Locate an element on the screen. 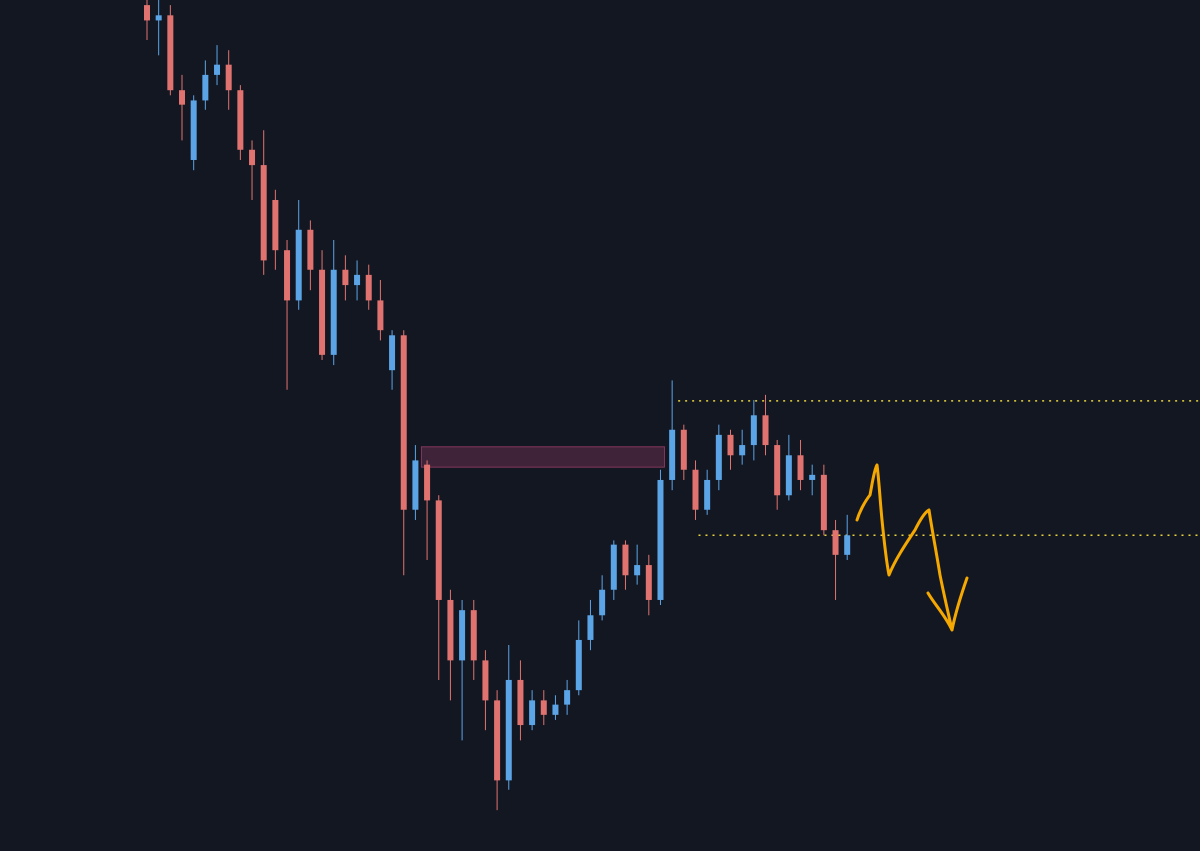  supply-zone is located at coordinates (542, 457).